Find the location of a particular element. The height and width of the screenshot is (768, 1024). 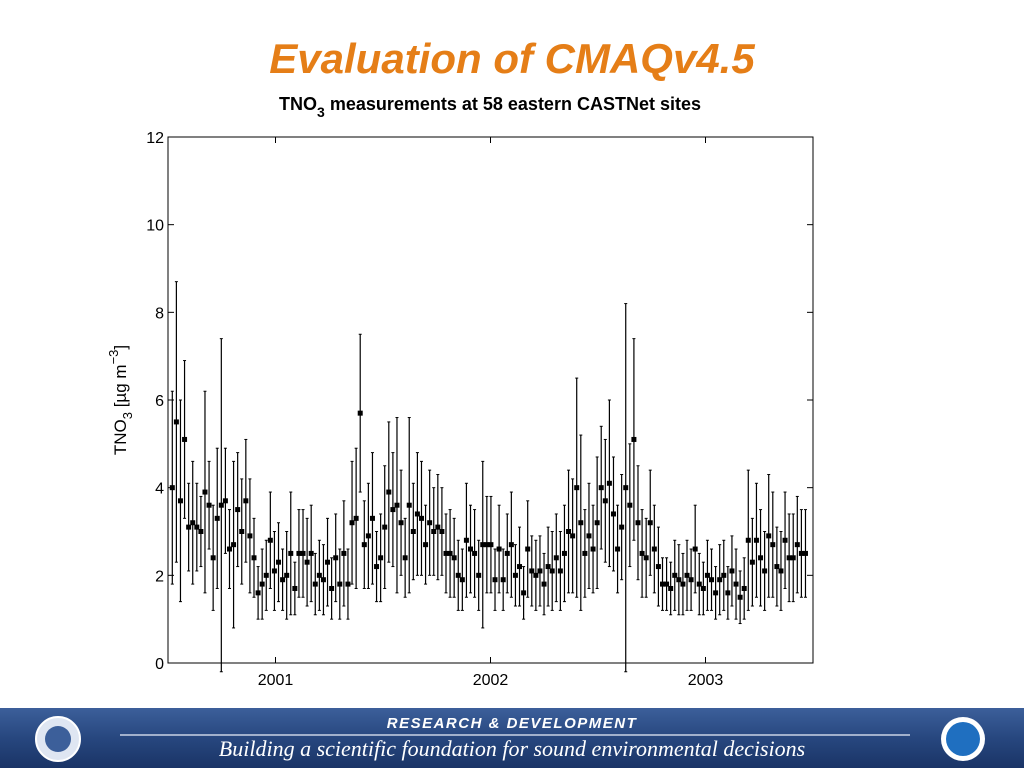

subtitle-sub: 3 is located at coordinates (321, 112).